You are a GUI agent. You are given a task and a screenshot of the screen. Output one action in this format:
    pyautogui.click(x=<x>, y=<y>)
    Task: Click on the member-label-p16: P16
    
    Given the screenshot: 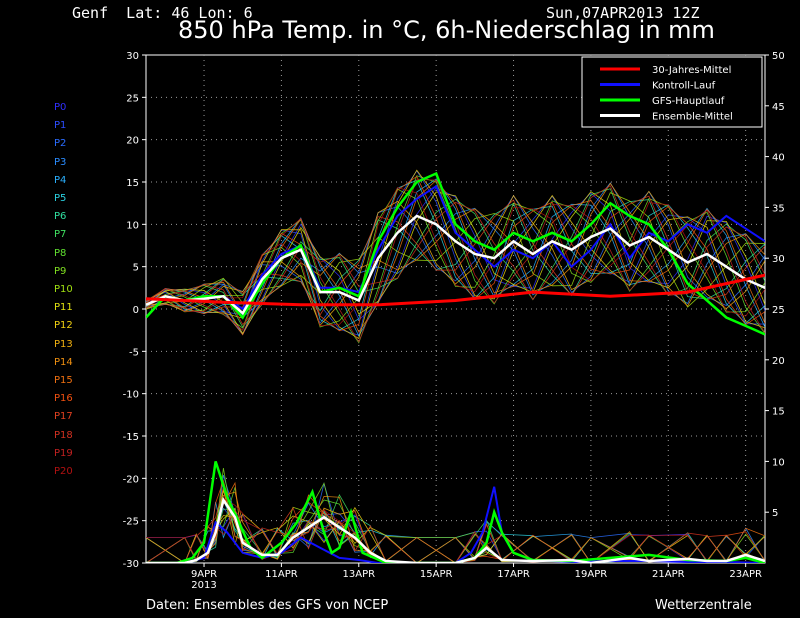 What is the action you would take?
    pyautogui.click(x=63, y=399)
    